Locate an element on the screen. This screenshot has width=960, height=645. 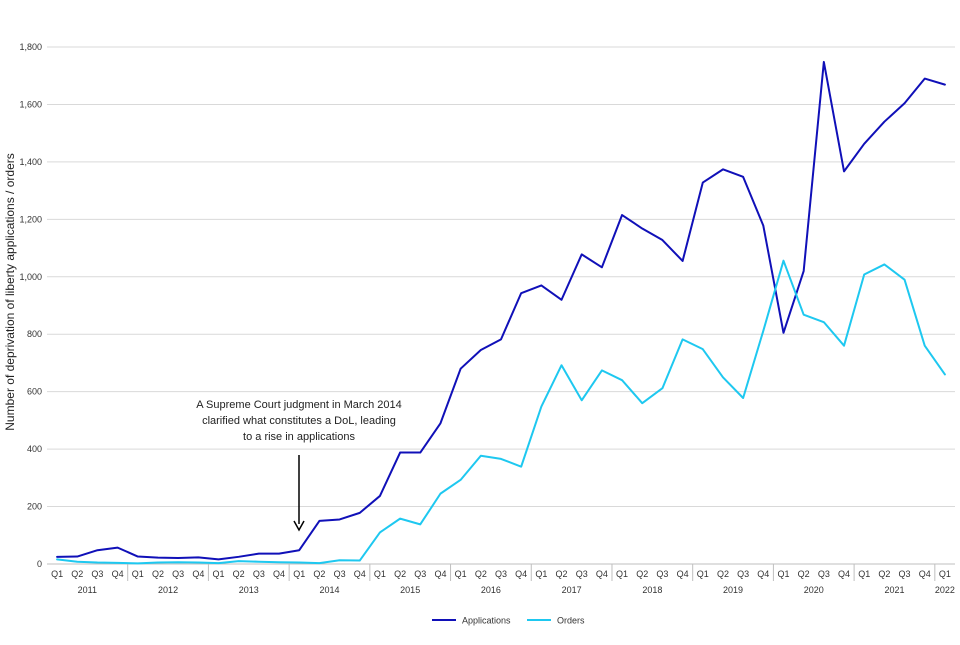
legend-label-applications: Applications is located at coordinates (486, 621).